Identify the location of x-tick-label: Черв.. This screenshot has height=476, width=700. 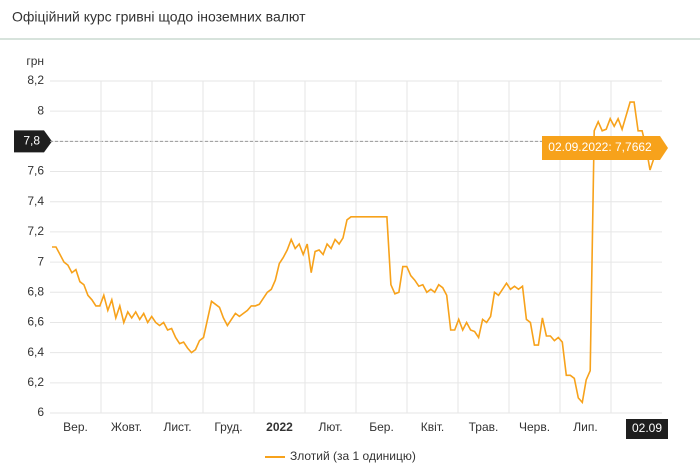
(534, 427).